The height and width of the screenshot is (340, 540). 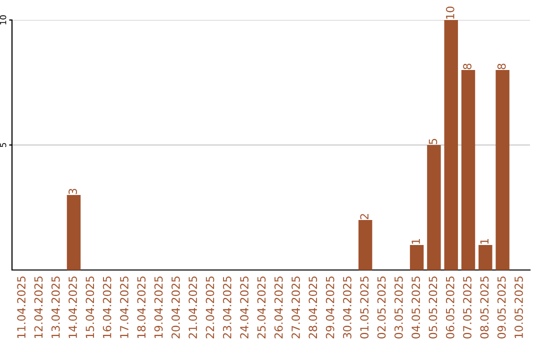 What do you see at coordinates (21, 307) in the screenshot?
I see `x-tick-label: 11.04.2025` at bounding box center [21, 307].